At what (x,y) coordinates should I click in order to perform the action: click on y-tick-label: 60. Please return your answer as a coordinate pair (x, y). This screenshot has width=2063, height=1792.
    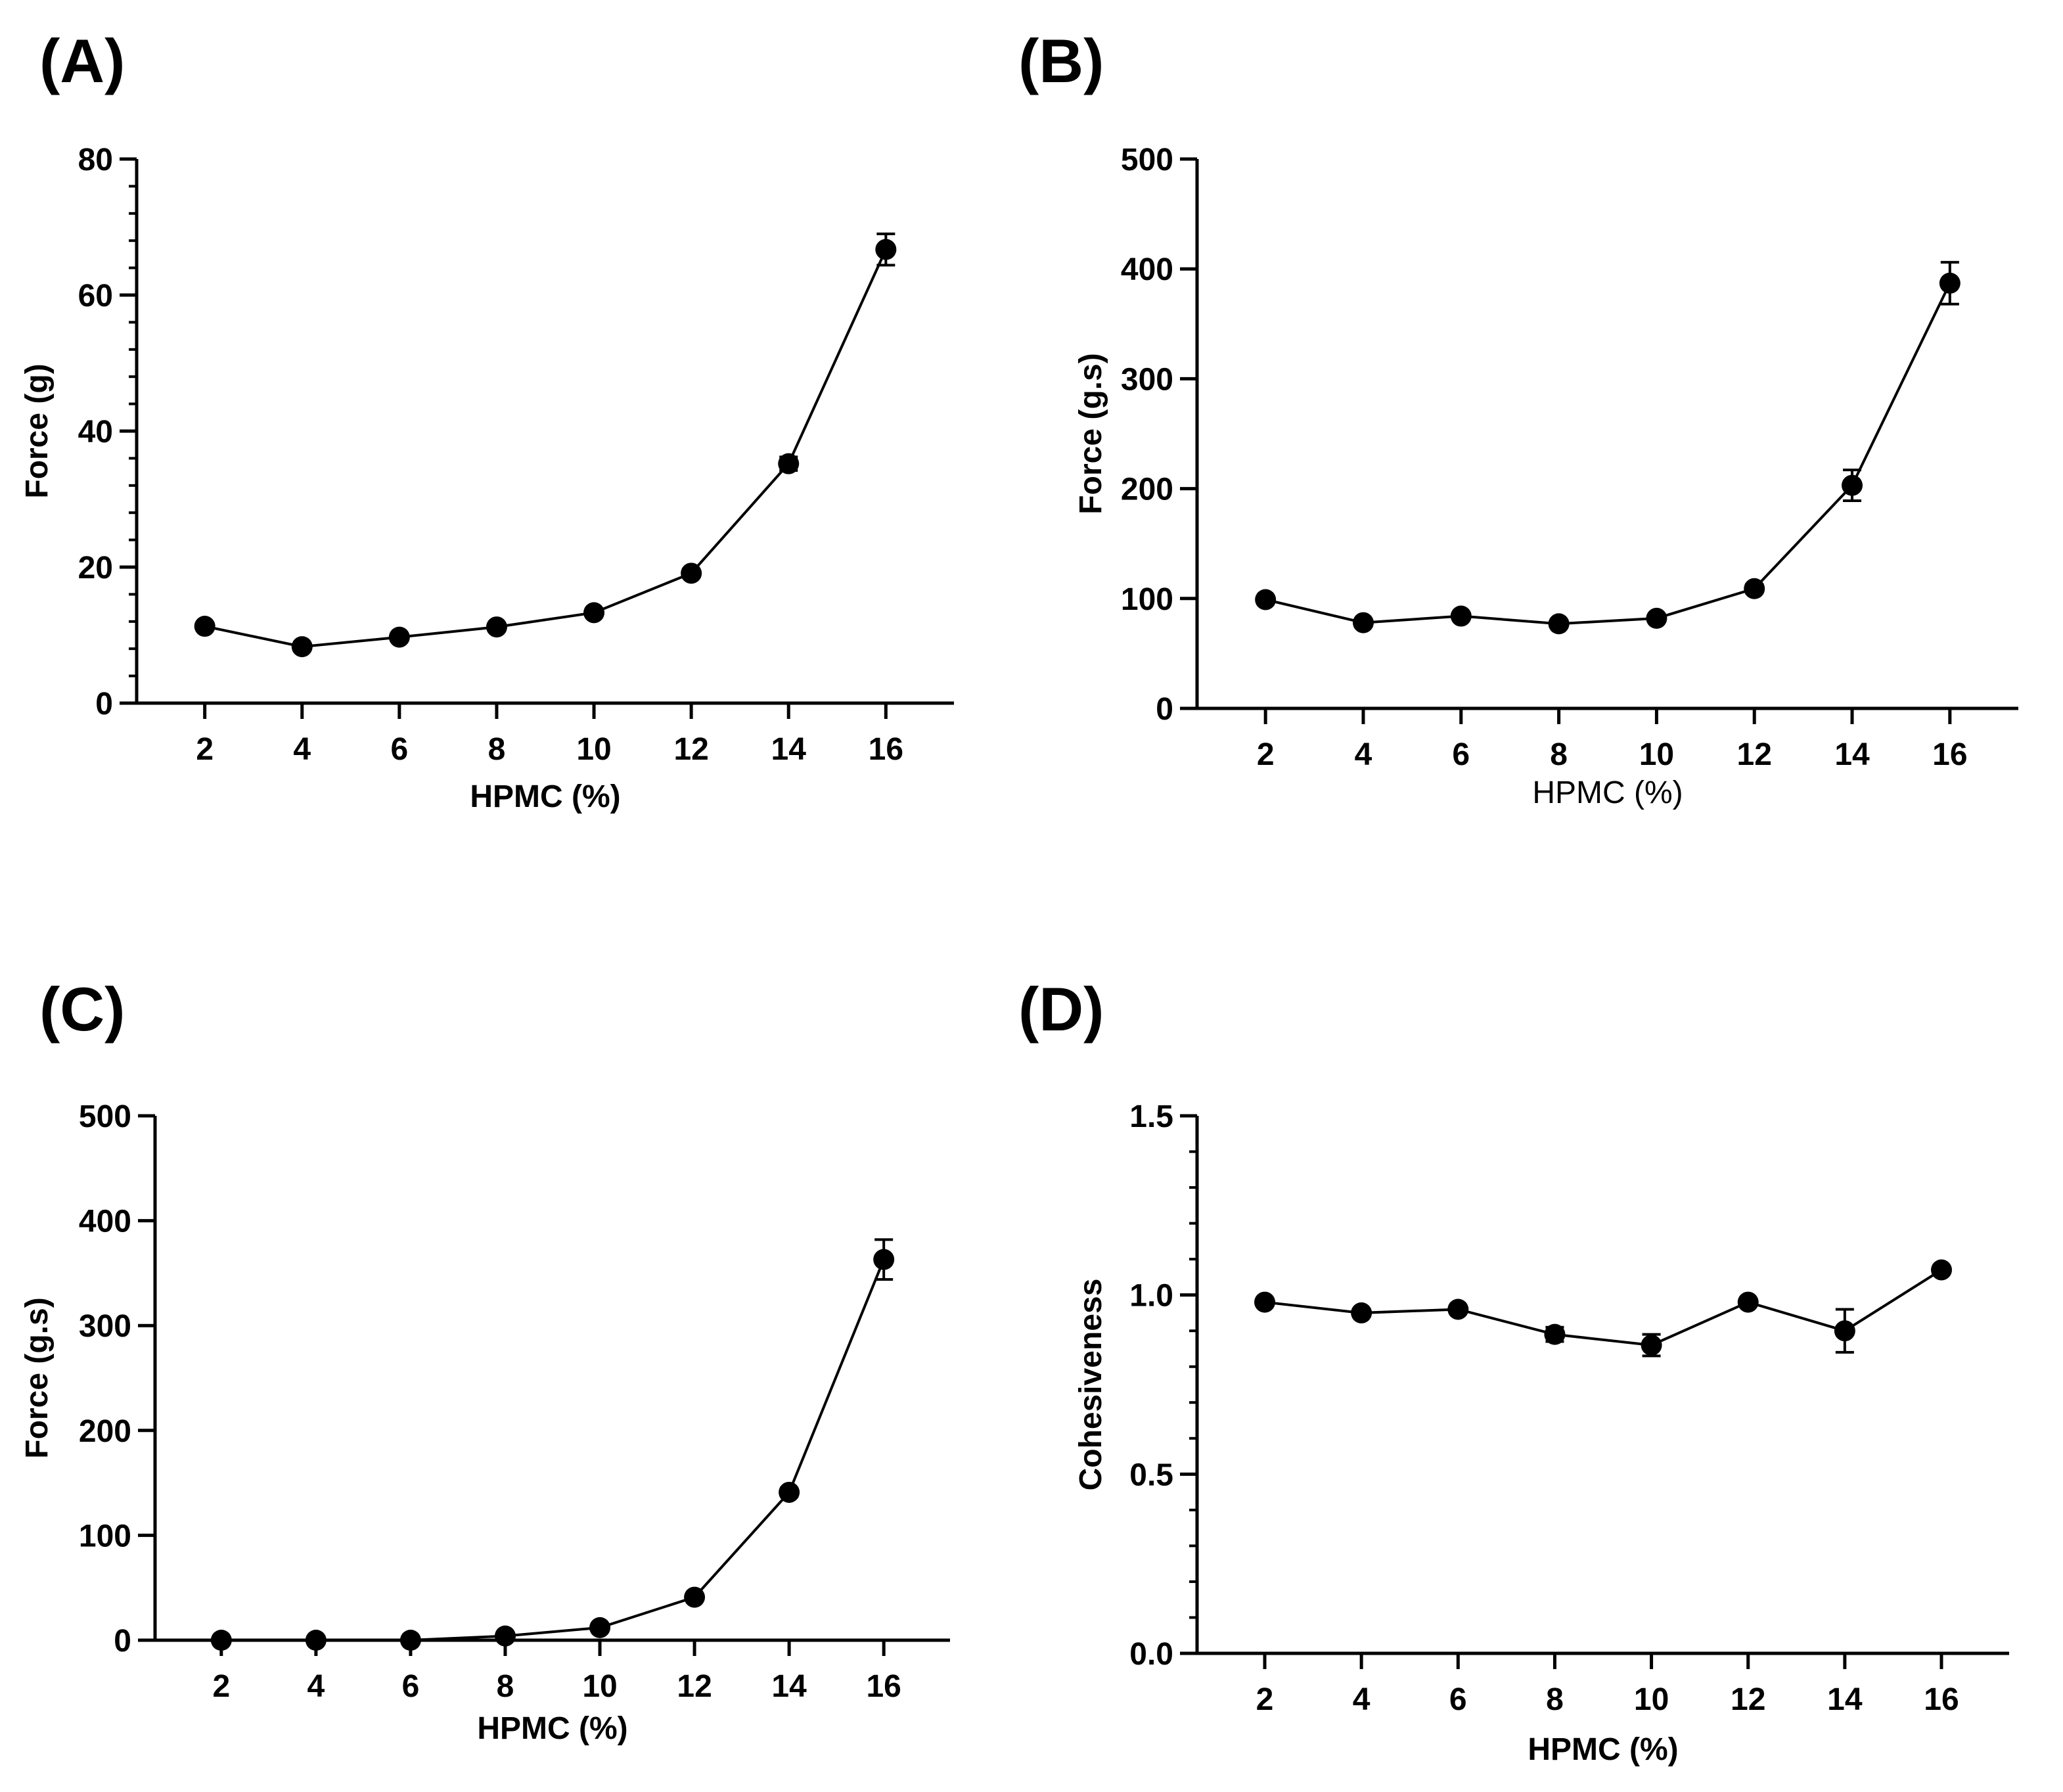
    Looking at the image, I should click on (95, 296).